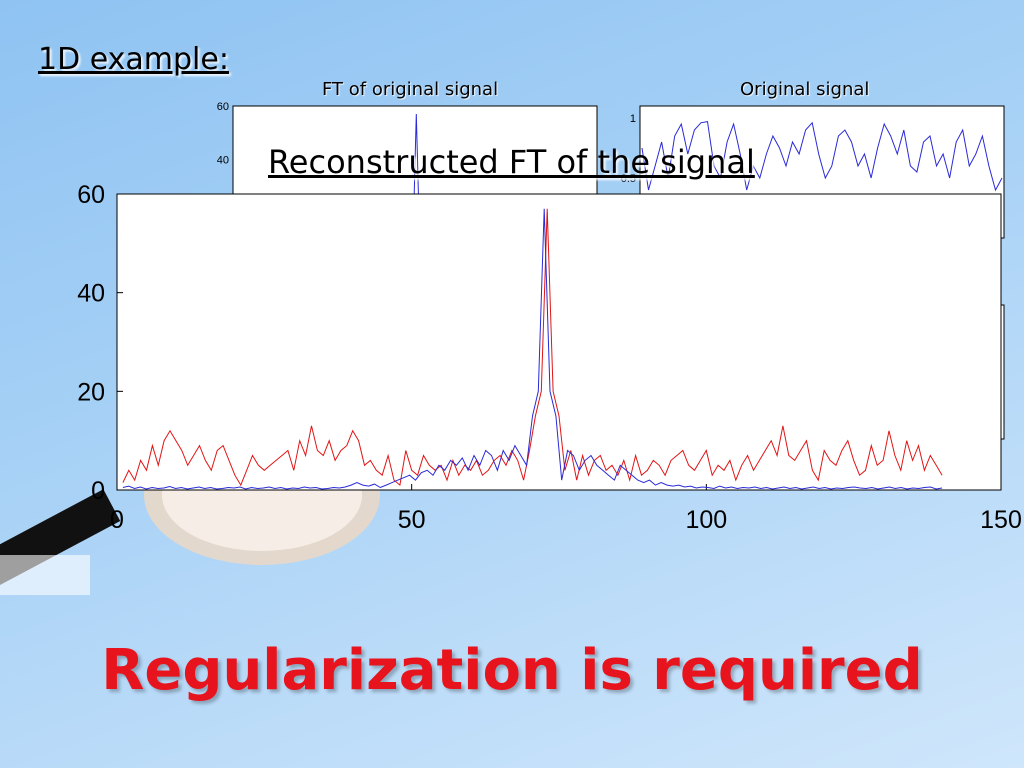 Image resolution: width=1024 pixels, height=768 pixels. What do you see at coordinates (805, 89) in the screenshot?
I see `original-signal-title: Original signal` at bounding box center [805, 89].